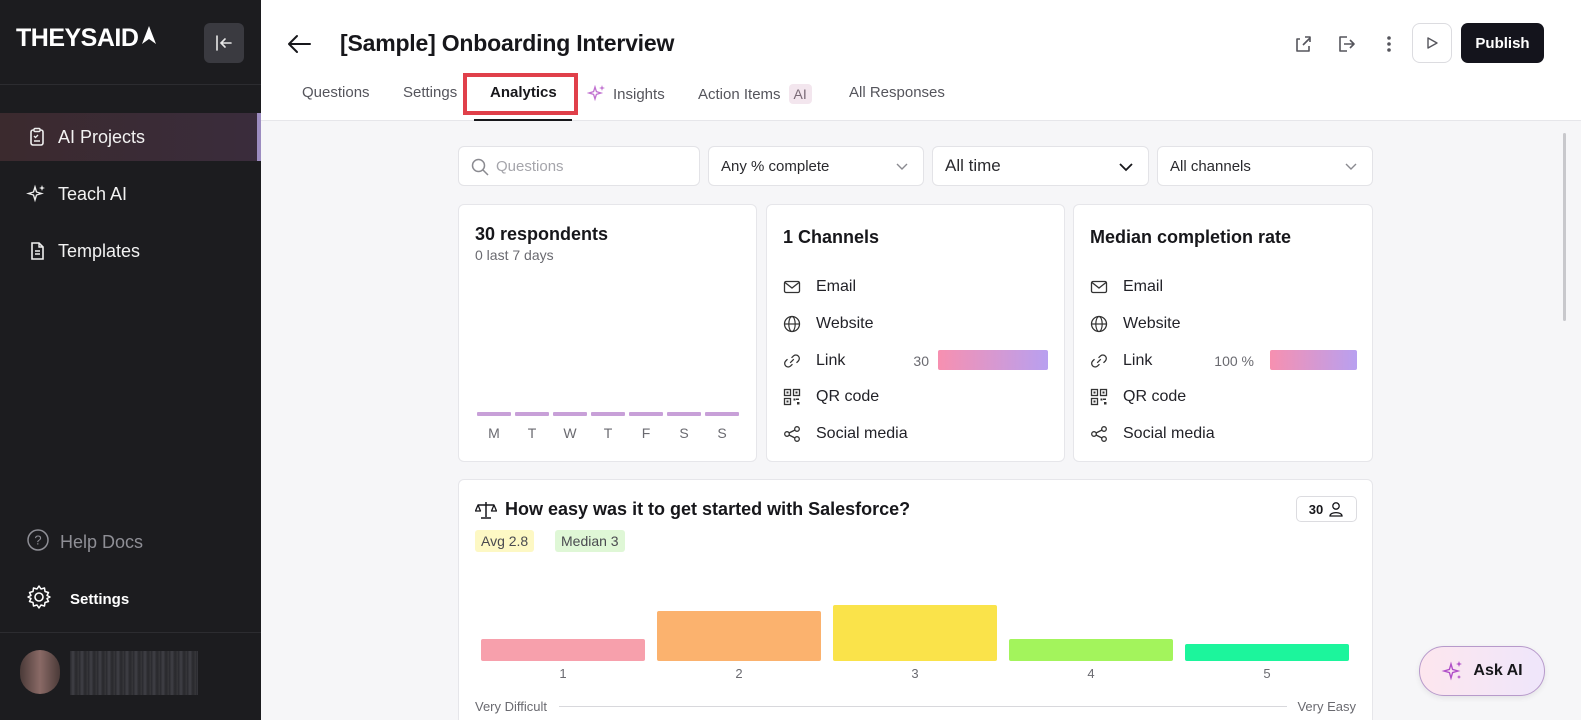  What do you see at coordinates (523, 120) in the screenshot?
I see `active-tab-indicator` at bounding box center [523, 120].